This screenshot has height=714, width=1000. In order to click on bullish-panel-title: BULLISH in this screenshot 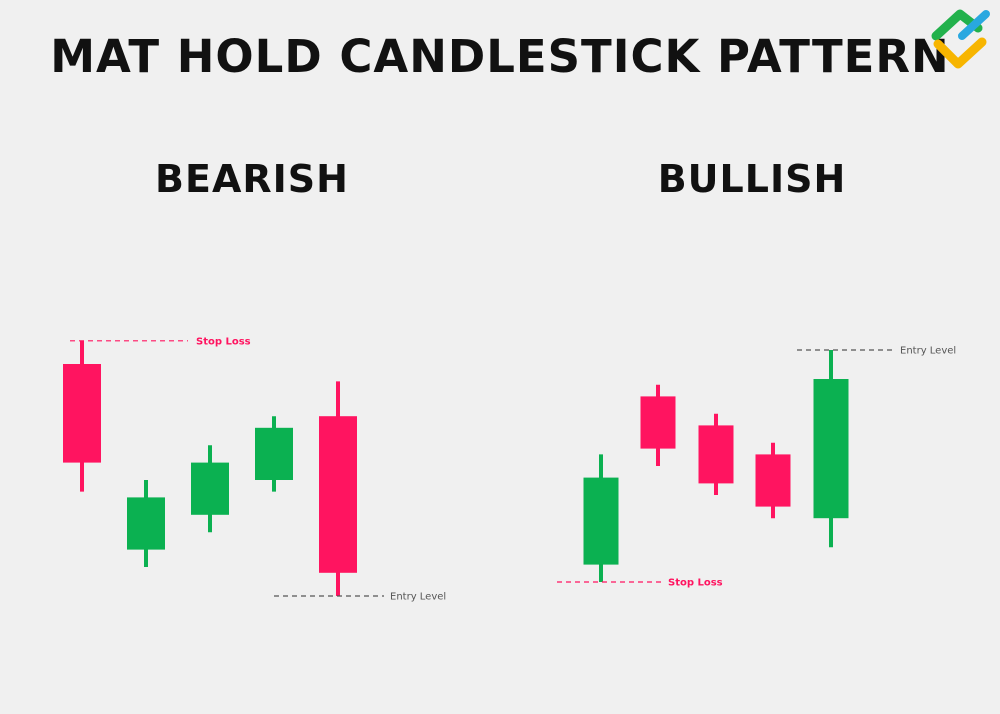, I will do `click(752, 179)`.